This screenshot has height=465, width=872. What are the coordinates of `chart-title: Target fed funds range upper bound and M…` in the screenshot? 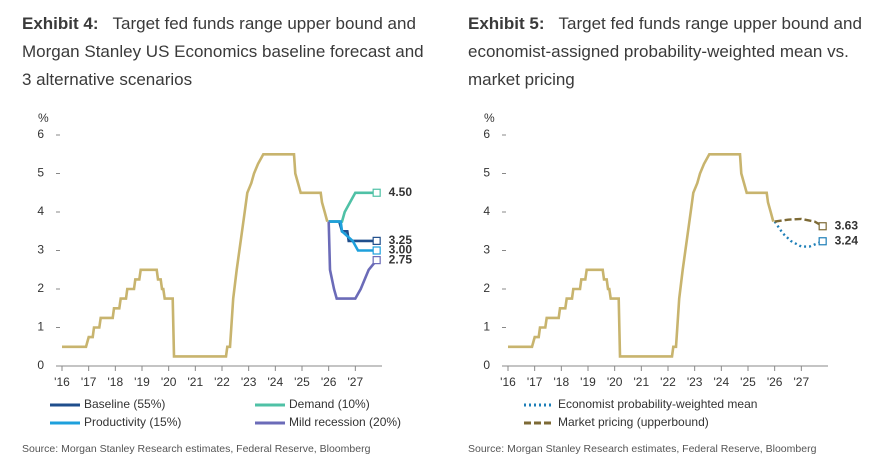 It's located at (223, 51).